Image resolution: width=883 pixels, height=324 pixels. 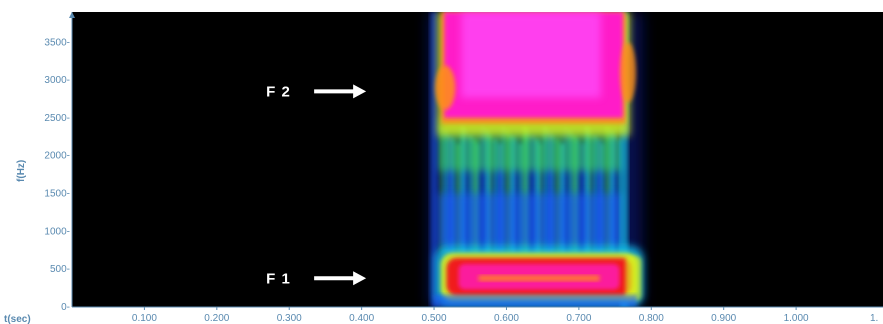 What do you see at coordinates (316, 185) in the screenshot?
I see `annotations: F 1 F 2` at bounding box center [316, 185].